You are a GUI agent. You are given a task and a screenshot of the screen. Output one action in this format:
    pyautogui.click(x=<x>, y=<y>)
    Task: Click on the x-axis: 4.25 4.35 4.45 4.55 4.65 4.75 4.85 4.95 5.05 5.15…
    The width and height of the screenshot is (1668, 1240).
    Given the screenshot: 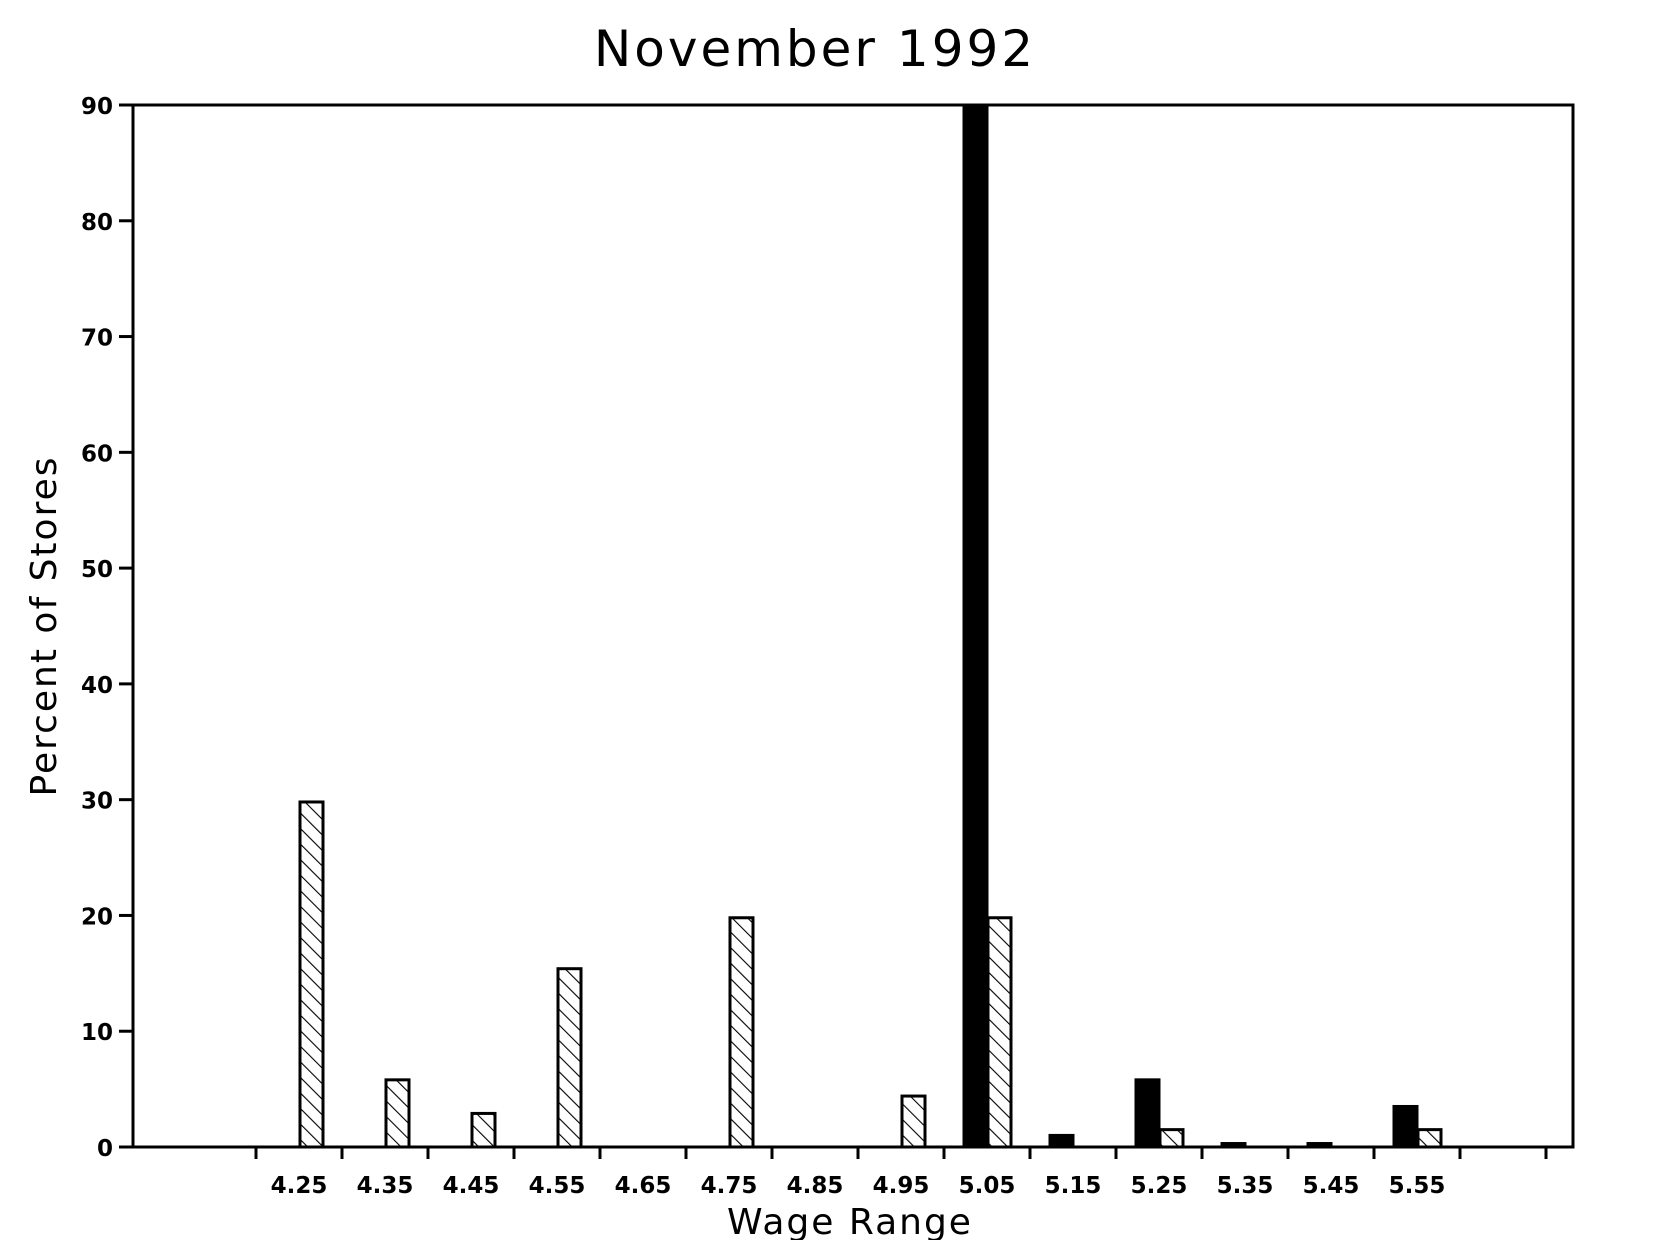 What is the action you would take?
    pyautogui.click(x=853, y=1172)
    